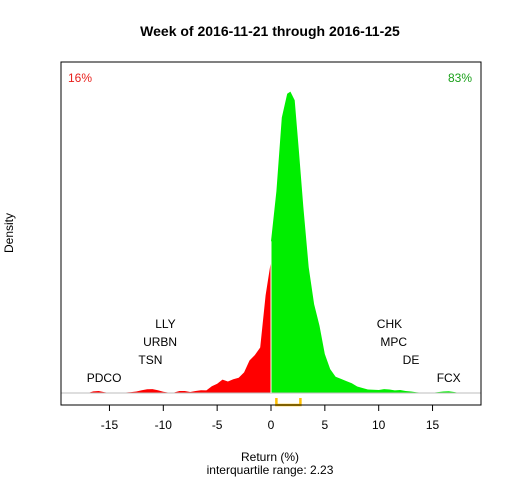  I want to click on ticker-label: LLY, so click(165, 324).